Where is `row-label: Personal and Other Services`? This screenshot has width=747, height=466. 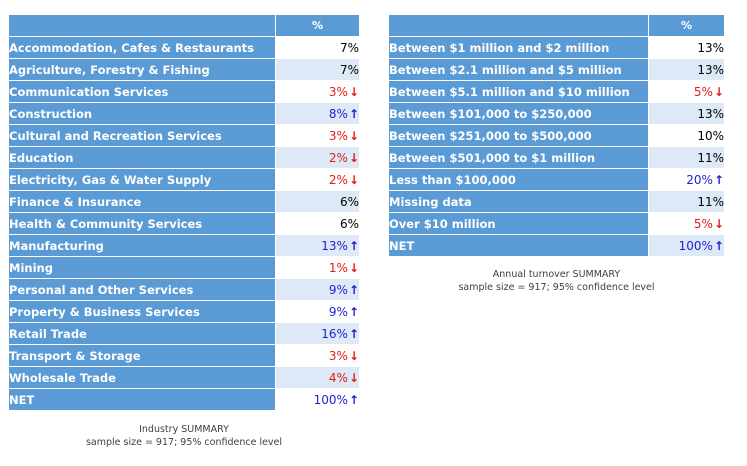 row-label: Personal and Other Services is located at coordinates (142, 290).